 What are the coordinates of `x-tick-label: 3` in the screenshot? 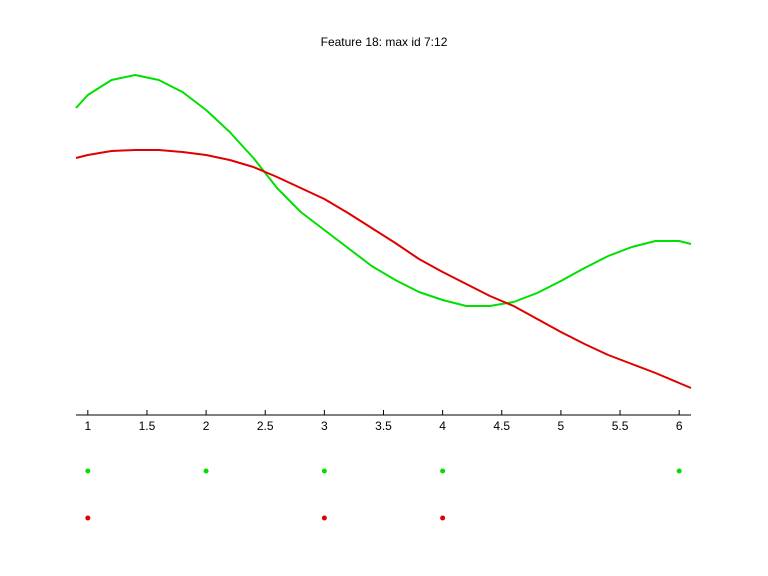 It's located at (324, 426).